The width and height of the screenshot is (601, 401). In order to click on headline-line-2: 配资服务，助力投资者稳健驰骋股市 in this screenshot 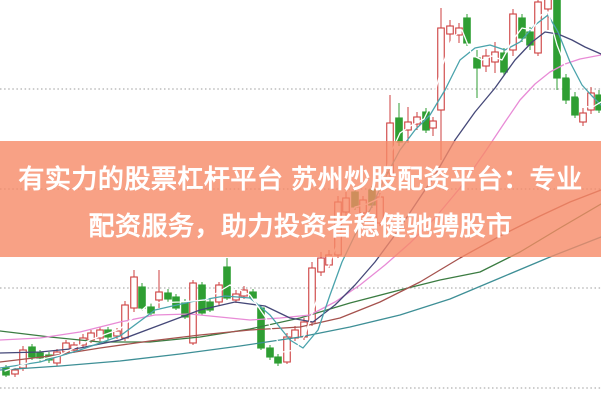, I will do `click(300, 226)`.